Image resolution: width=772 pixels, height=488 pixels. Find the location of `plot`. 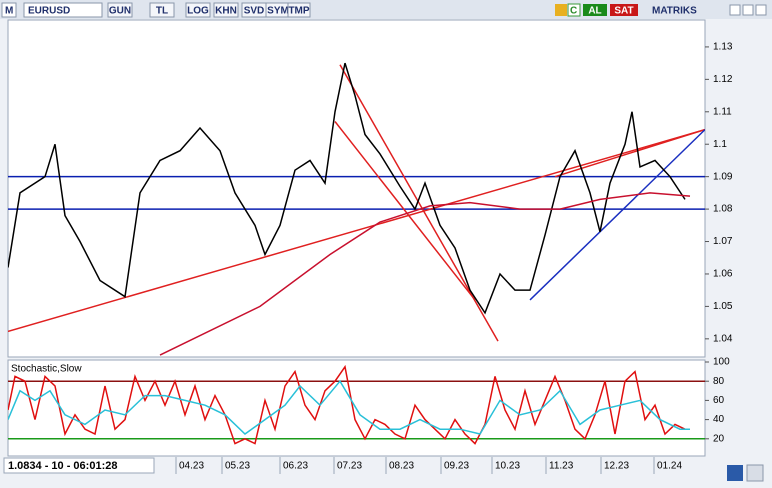

plot is located at coordinates (356, 404).